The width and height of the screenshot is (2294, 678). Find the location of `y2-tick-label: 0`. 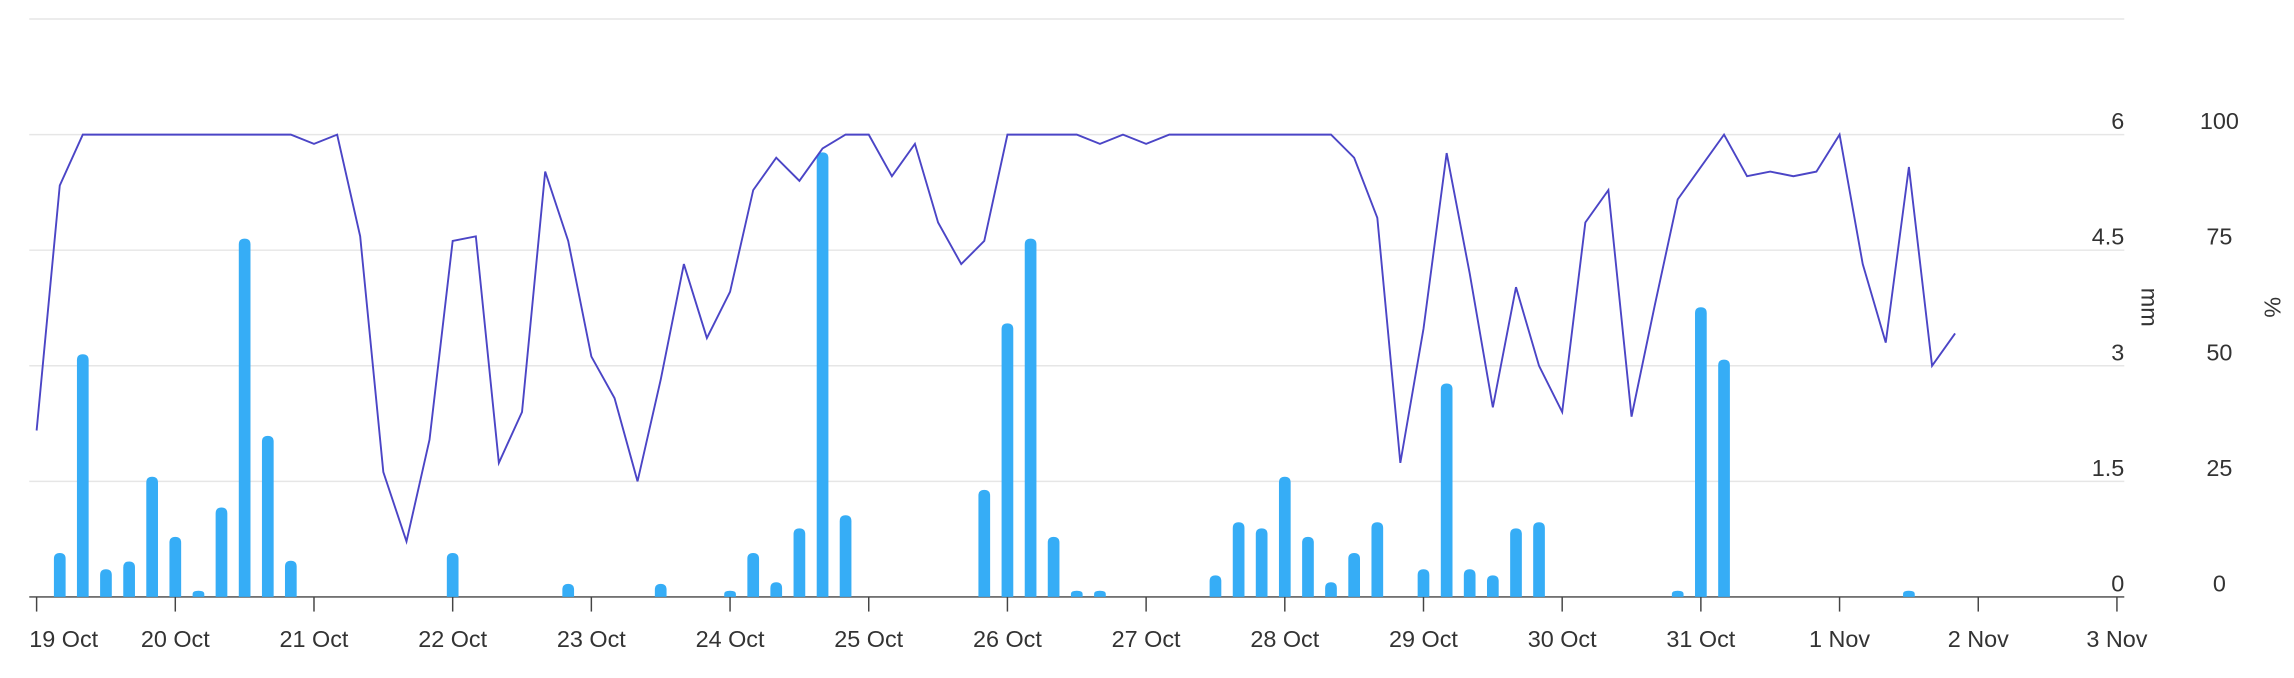

y2-tick-label: 0 is located at coordinates (2219, 583).